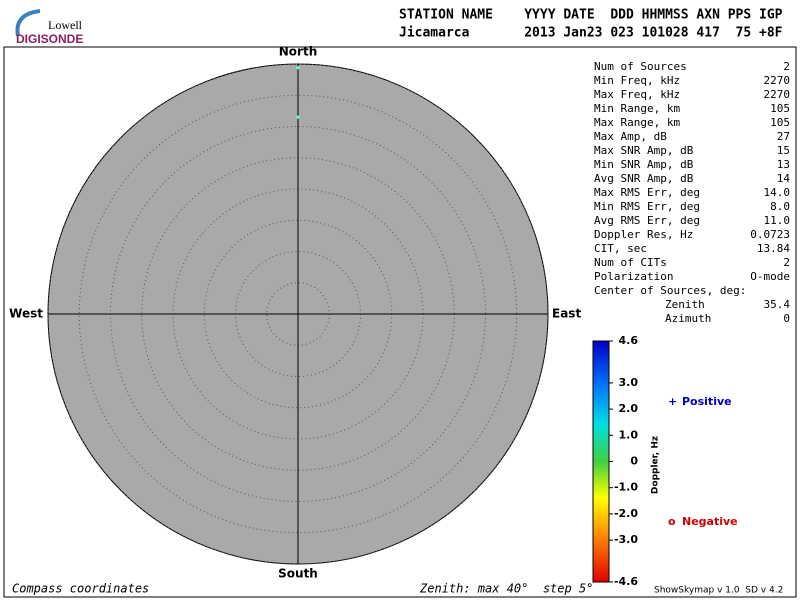 The width and height of the screenshot is (800, 600). What do you see at coordinates (777, 192) in the screenshot?
I see `stat-value: 14.0` at bounding box center [777, 192].